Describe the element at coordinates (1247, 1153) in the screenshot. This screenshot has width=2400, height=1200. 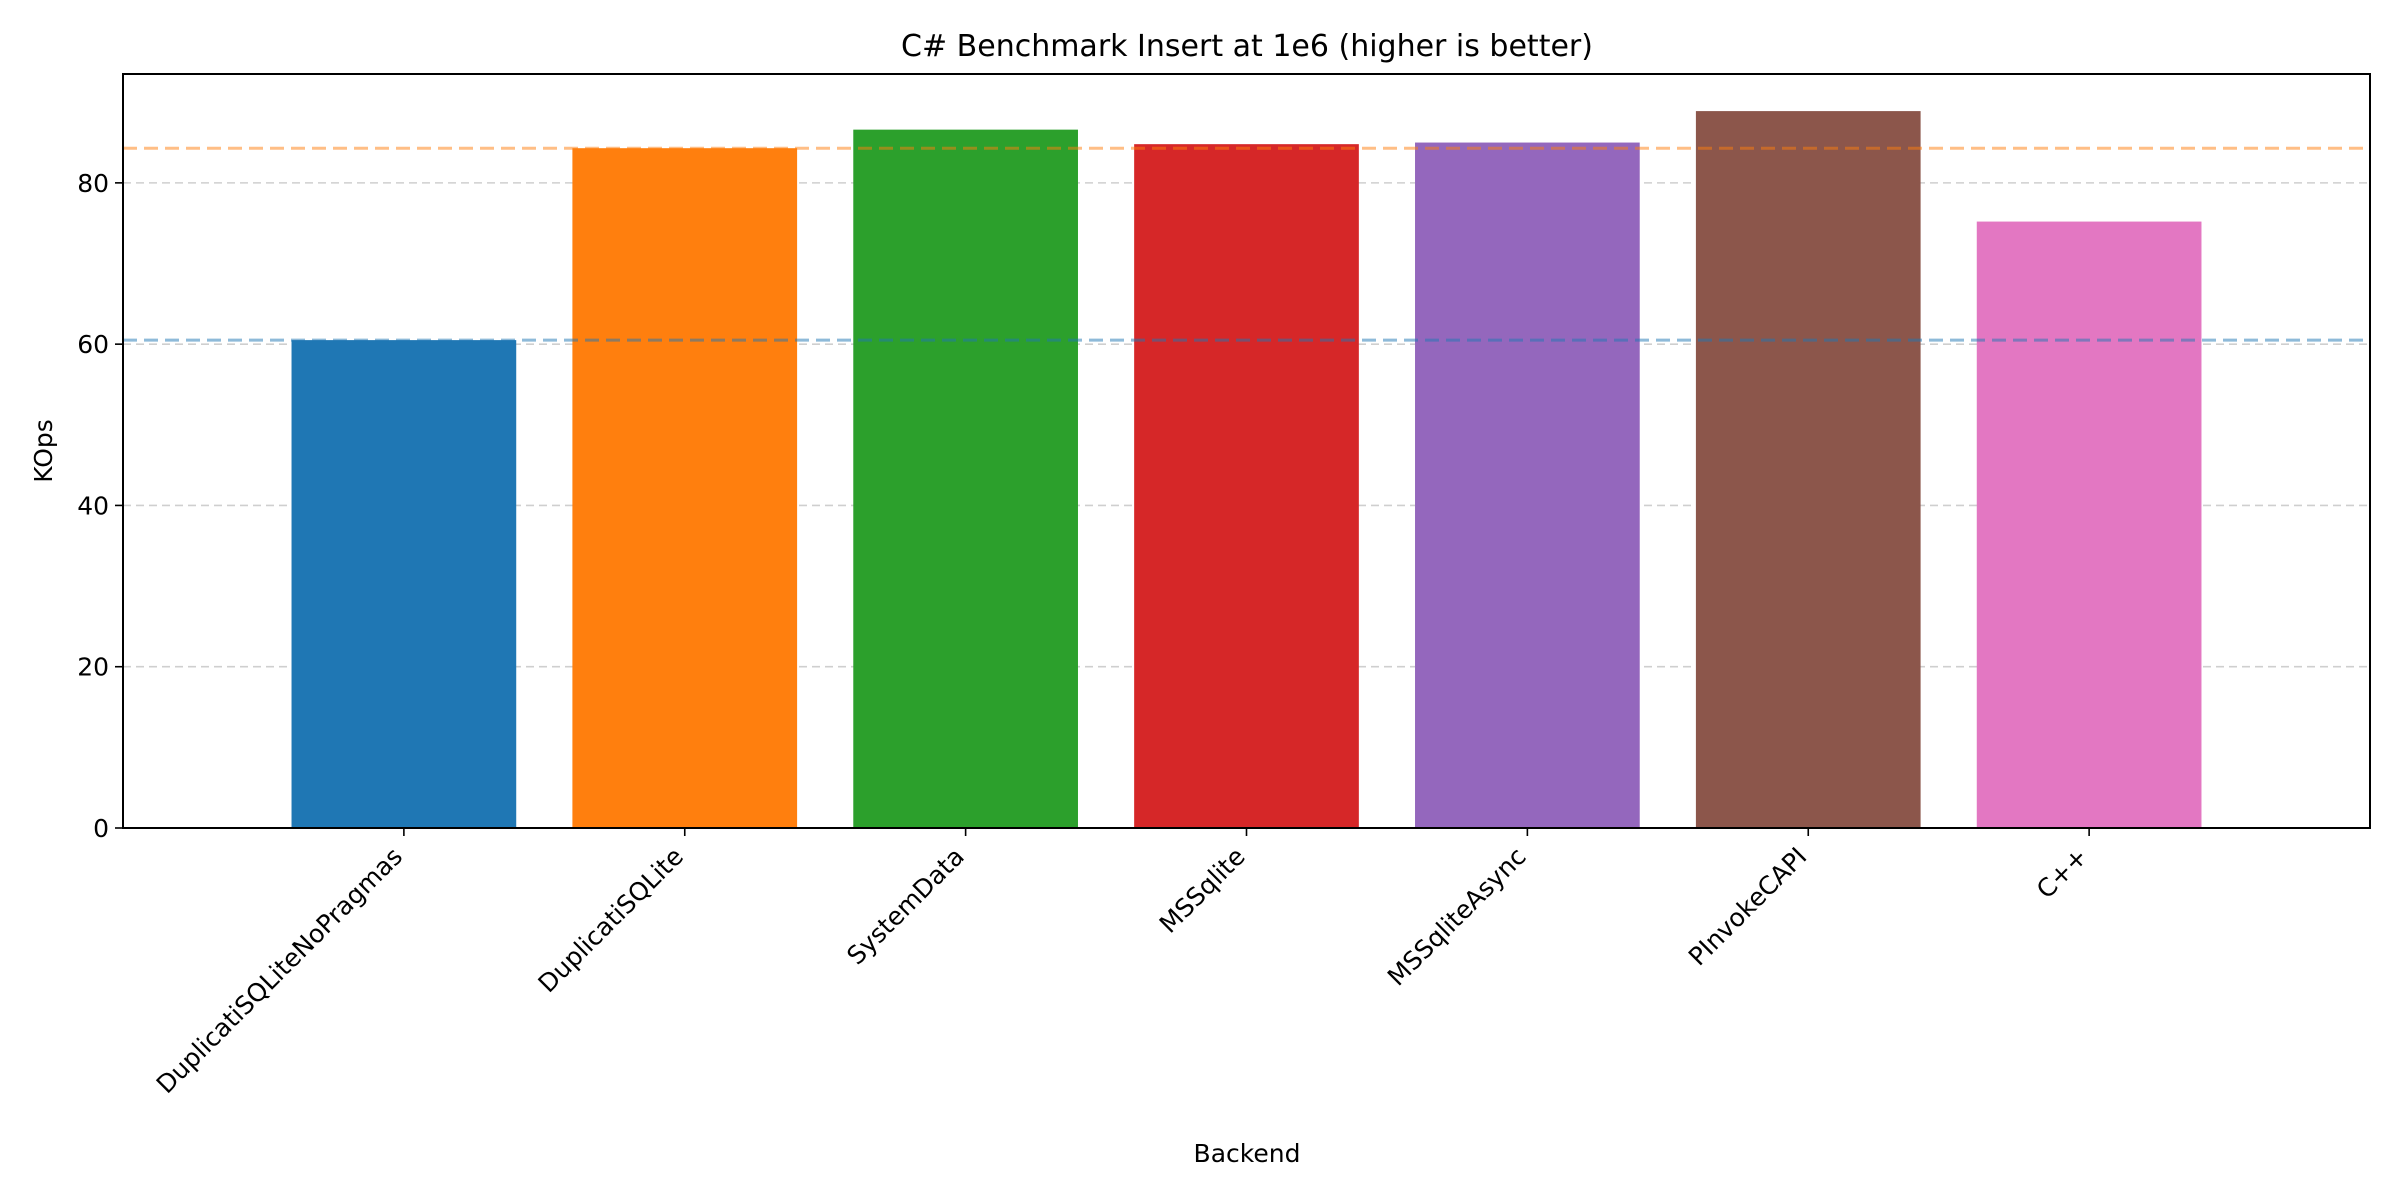
I see `x-axis-label: Backend` at that location.